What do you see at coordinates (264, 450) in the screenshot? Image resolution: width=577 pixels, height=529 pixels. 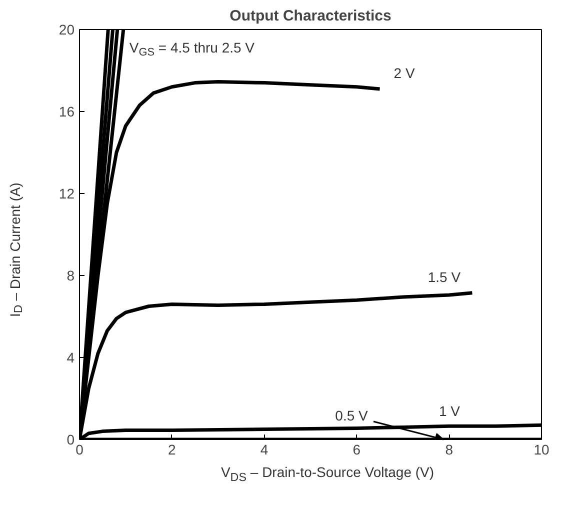 I see `x-tick-label: 4` at bounding box center [264, 450].